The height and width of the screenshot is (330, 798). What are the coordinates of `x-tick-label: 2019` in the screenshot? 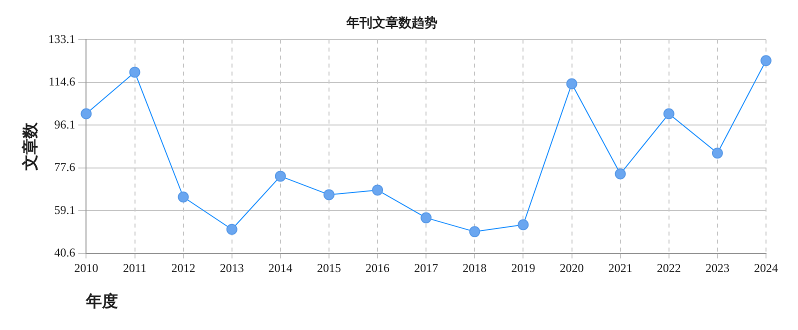 It's located at (523, 267).